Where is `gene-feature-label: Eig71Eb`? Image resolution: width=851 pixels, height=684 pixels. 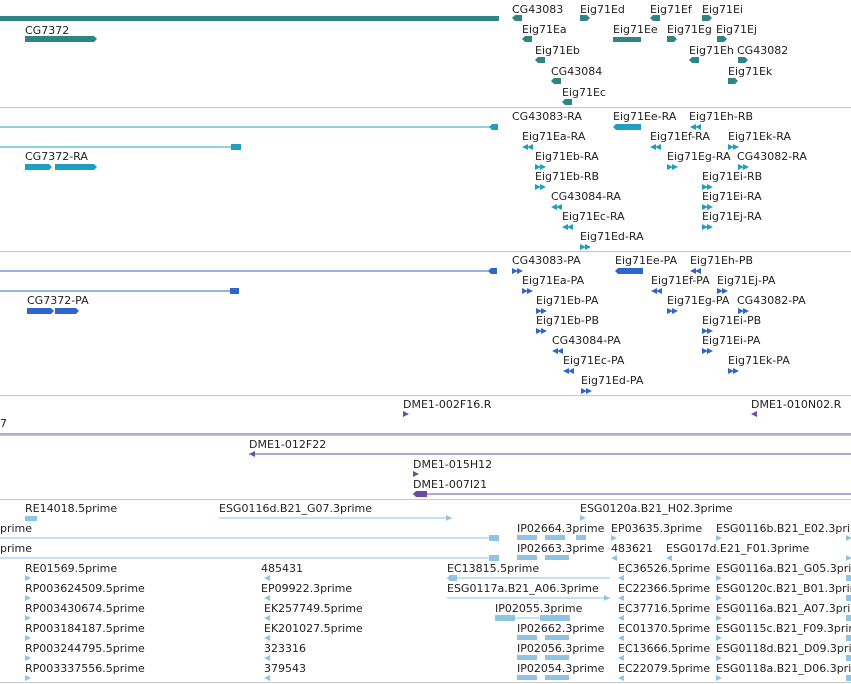
gene-feature-label: Eig71Eb is located at coordinates (557, 50).